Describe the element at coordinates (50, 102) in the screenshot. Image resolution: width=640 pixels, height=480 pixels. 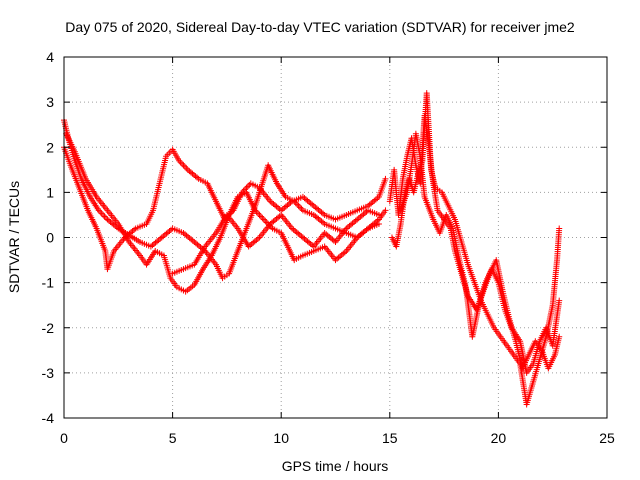
I see `y-tick-label: 3` at that location.